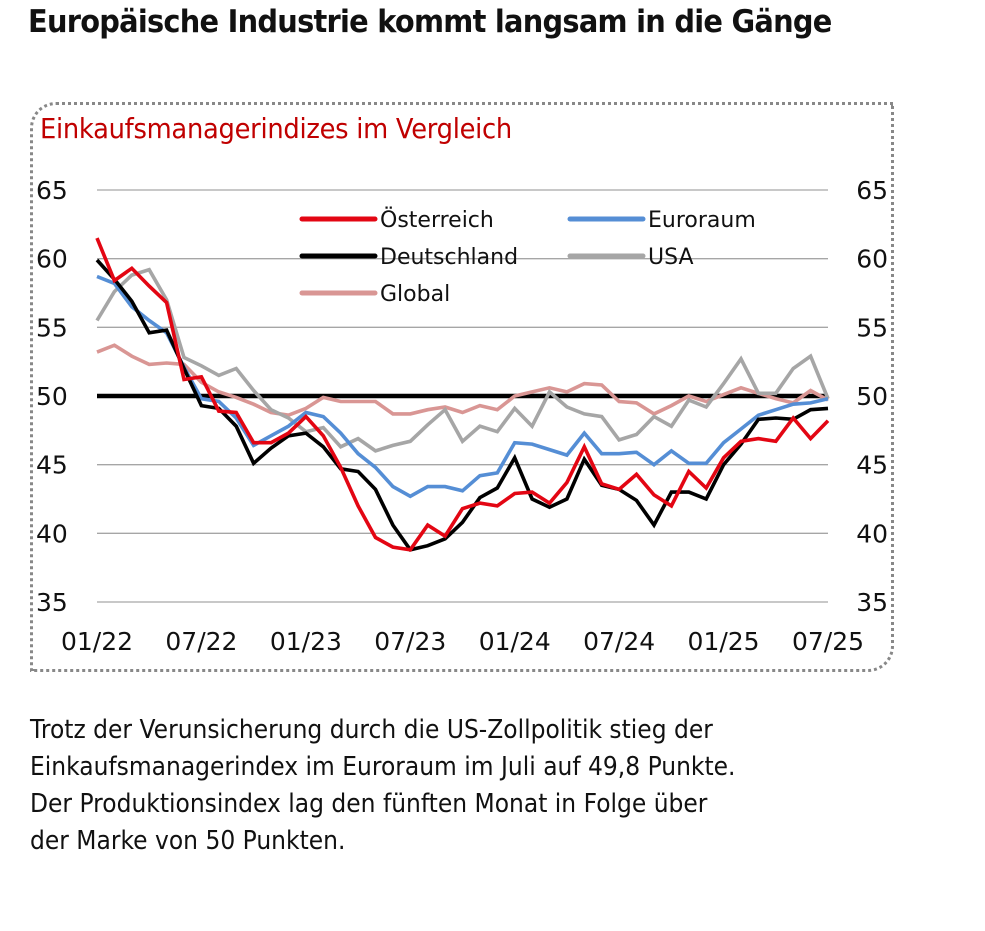 This screenshot has width=985, height=931. I want to click on y-tick-label-right: 35, so click(872, 602).